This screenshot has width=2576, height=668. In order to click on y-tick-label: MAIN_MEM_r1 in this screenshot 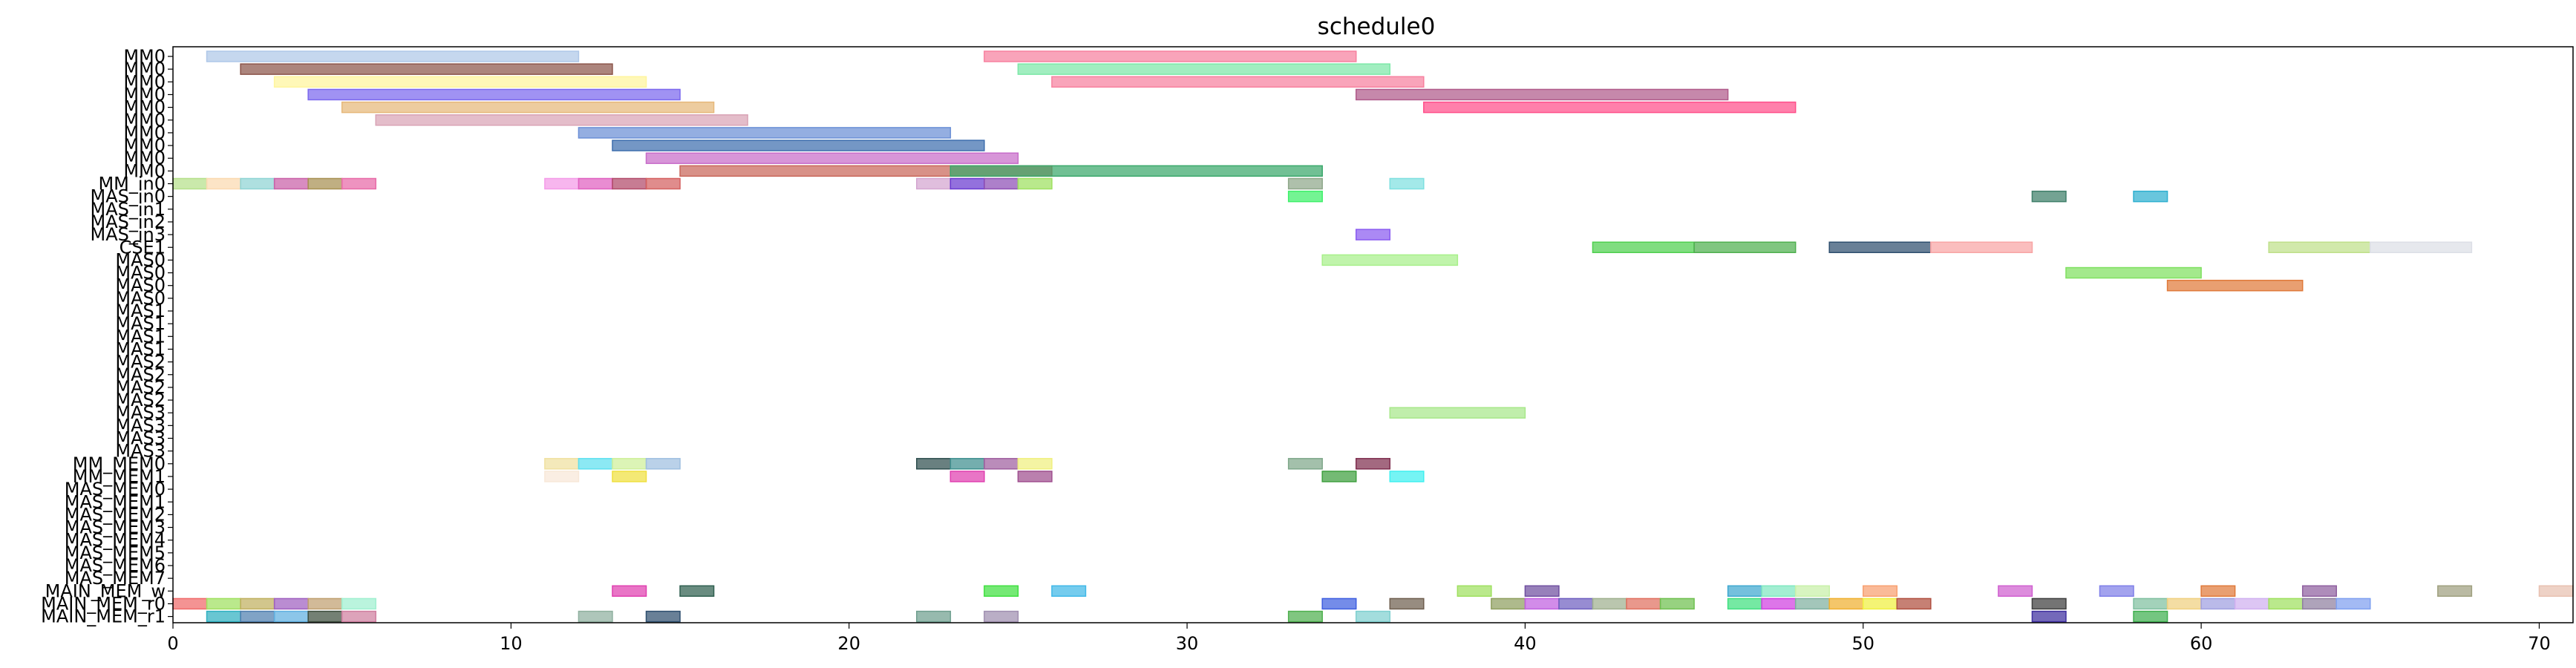, I will do `click(104, 616)`.